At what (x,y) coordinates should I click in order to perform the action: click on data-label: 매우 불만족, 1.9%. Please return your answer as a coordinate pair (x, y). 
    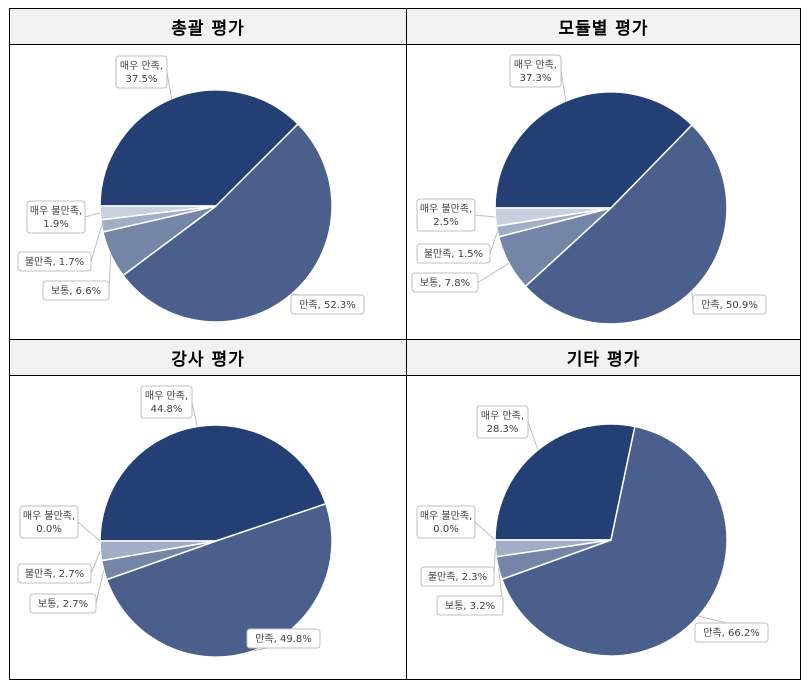
    Looking at the image, I should click on (56, 217).